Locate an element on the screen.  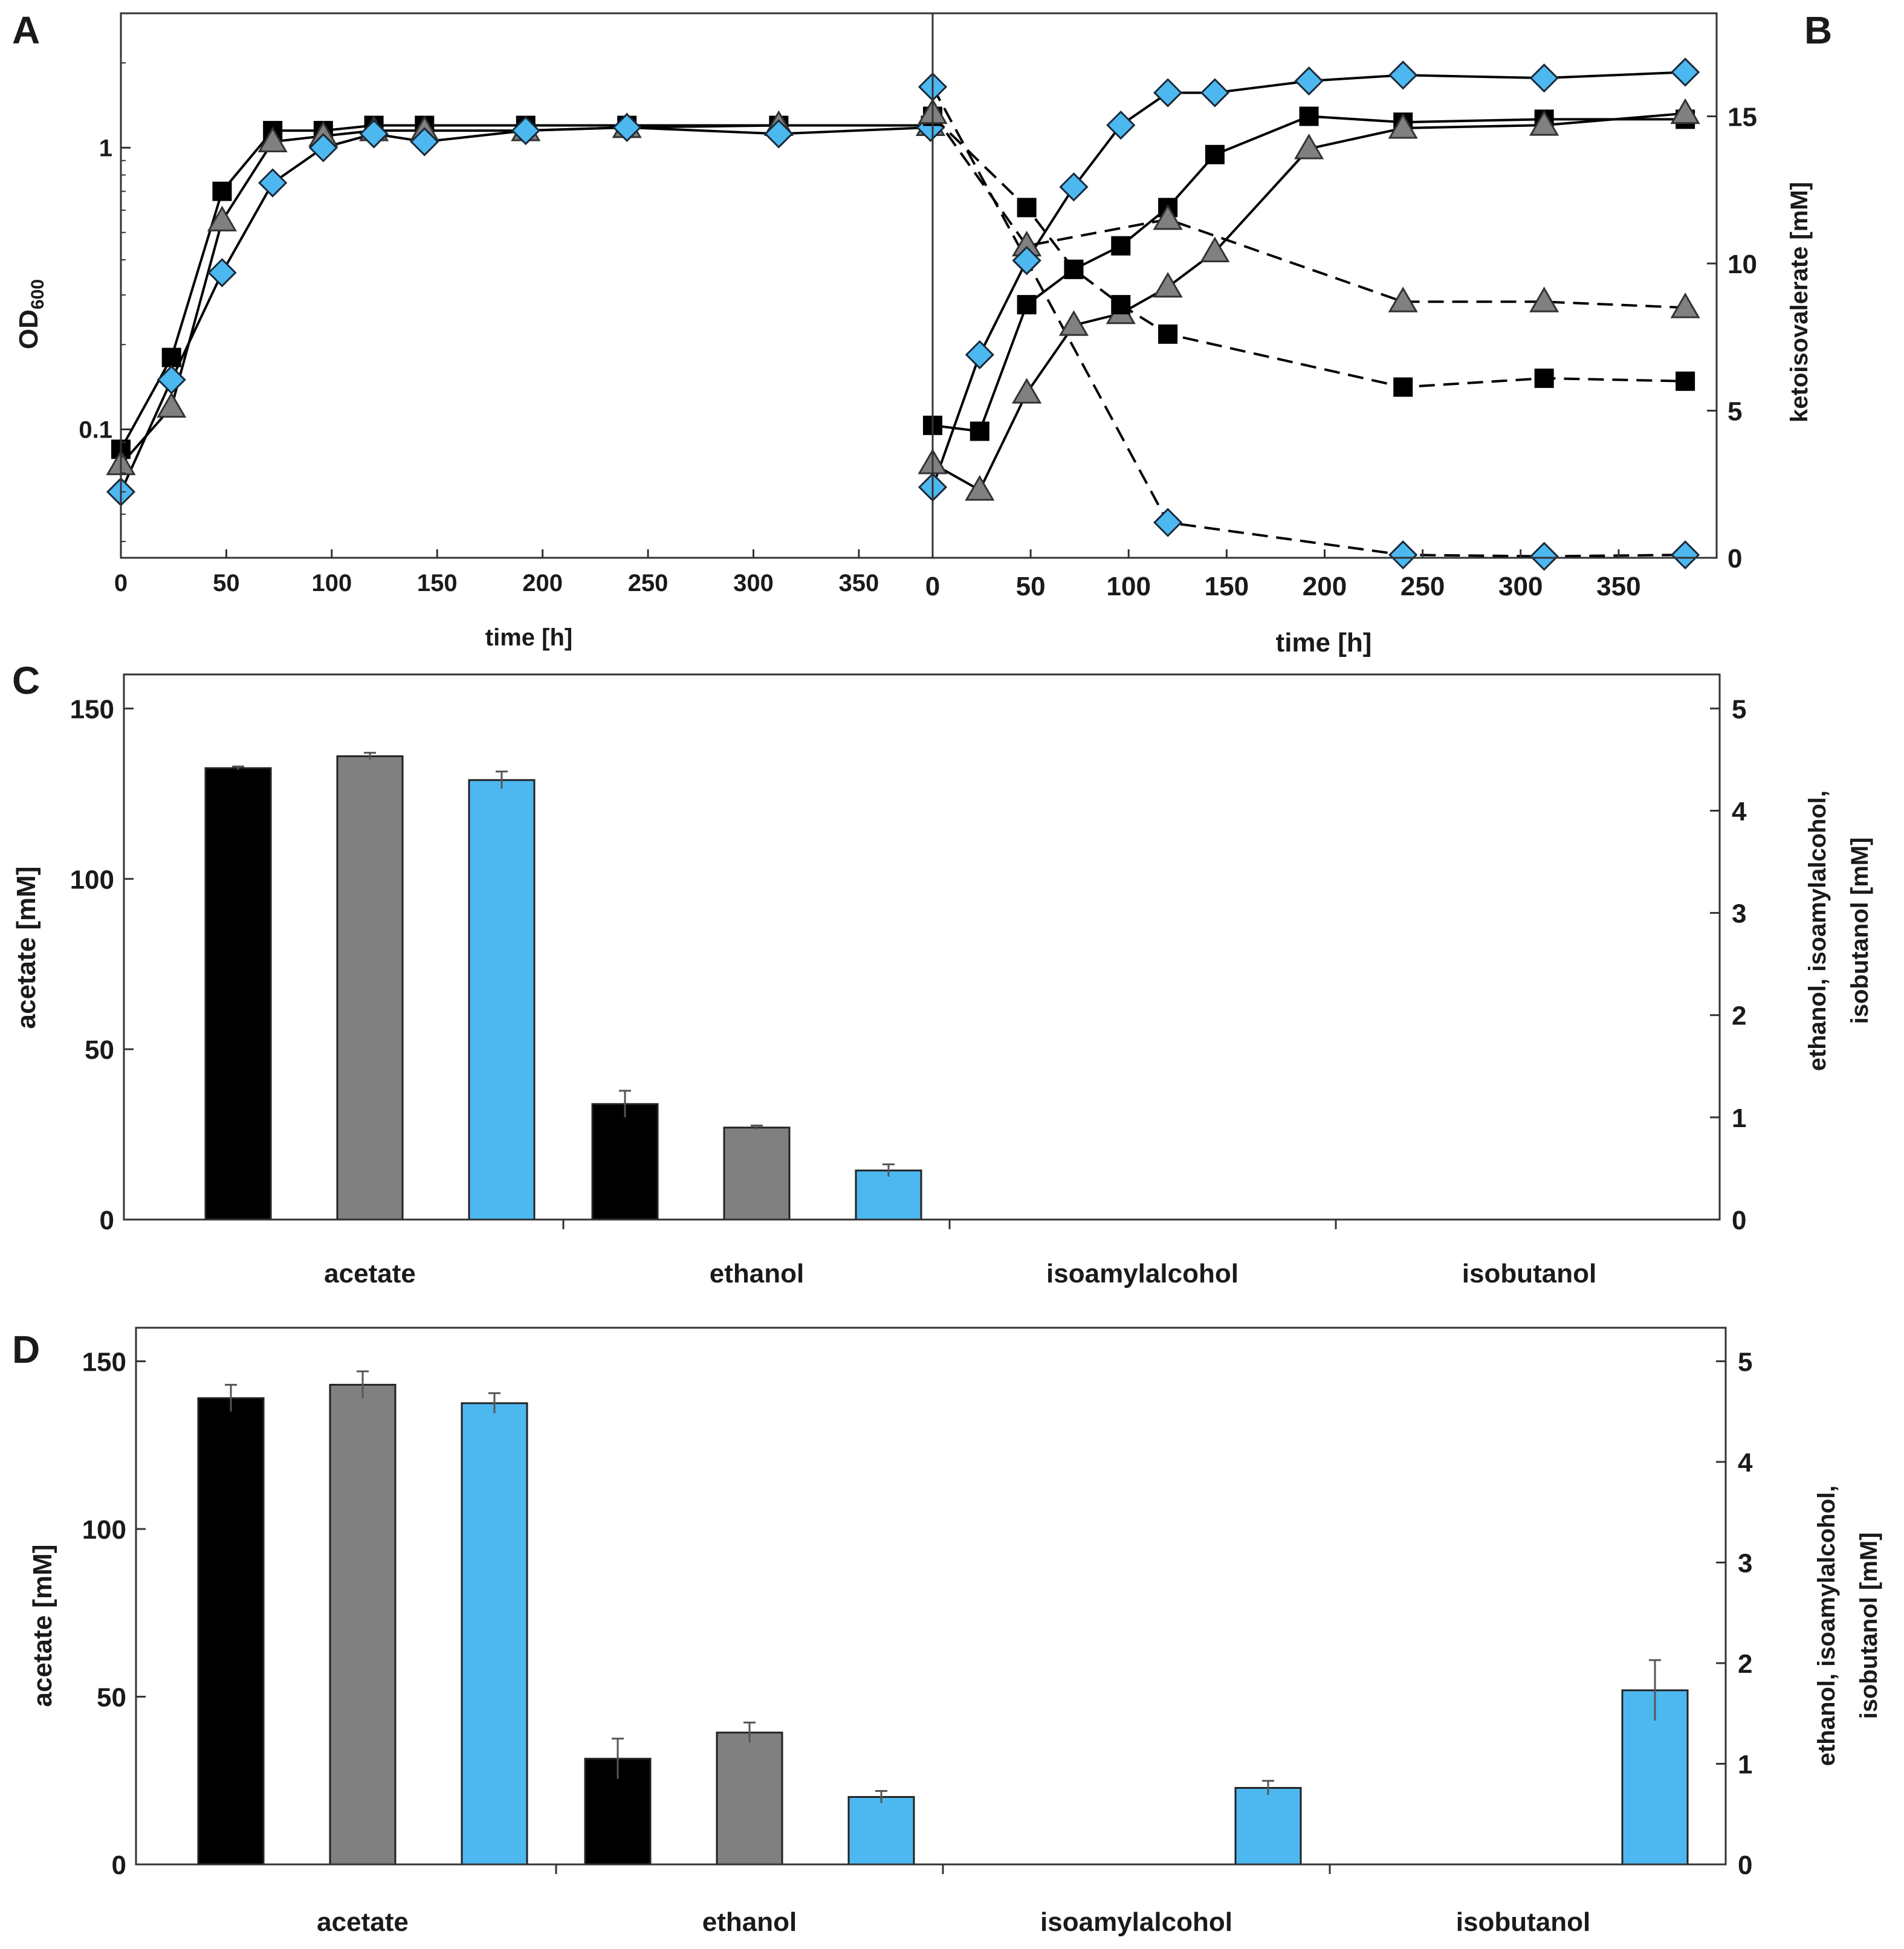
panel-c-y2-tick-label: 2 is located at coordinates (1739, 1016).